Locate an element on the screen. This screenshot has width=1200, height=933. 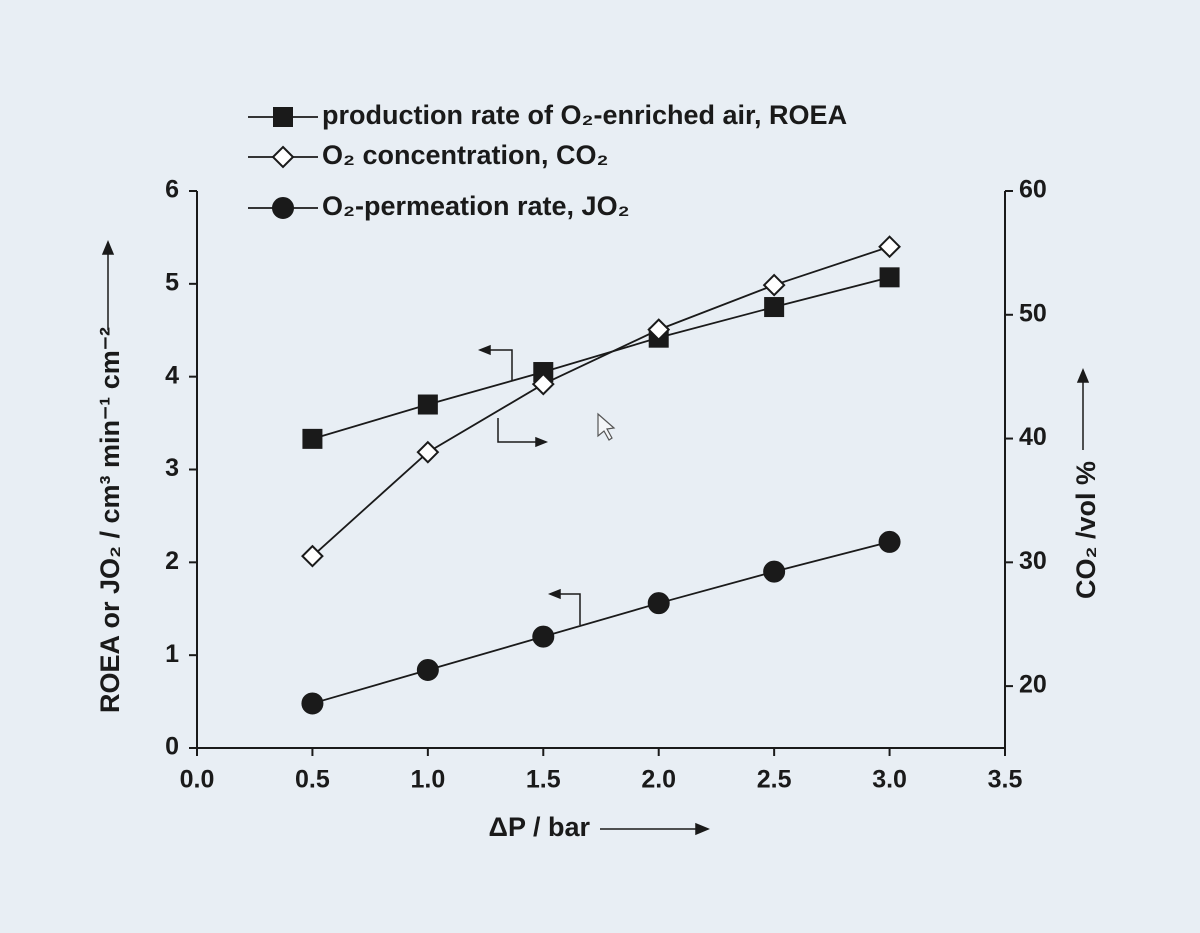
y-tick-label: 5 is located at coordinates (172, 282).